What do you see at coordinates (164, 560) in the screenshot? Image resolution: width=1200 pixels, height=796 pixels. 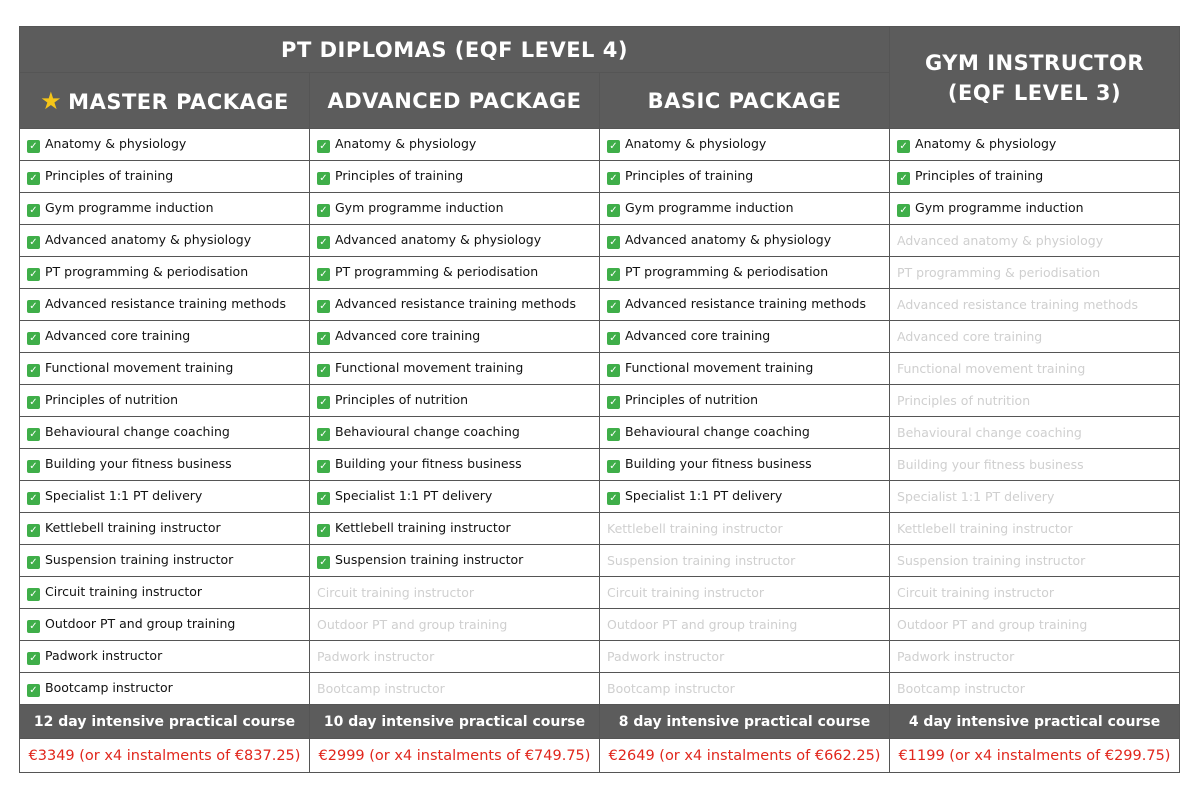 I see `feature-cell: ✓ Suspension training instructor` at bounding box center [164, 560].